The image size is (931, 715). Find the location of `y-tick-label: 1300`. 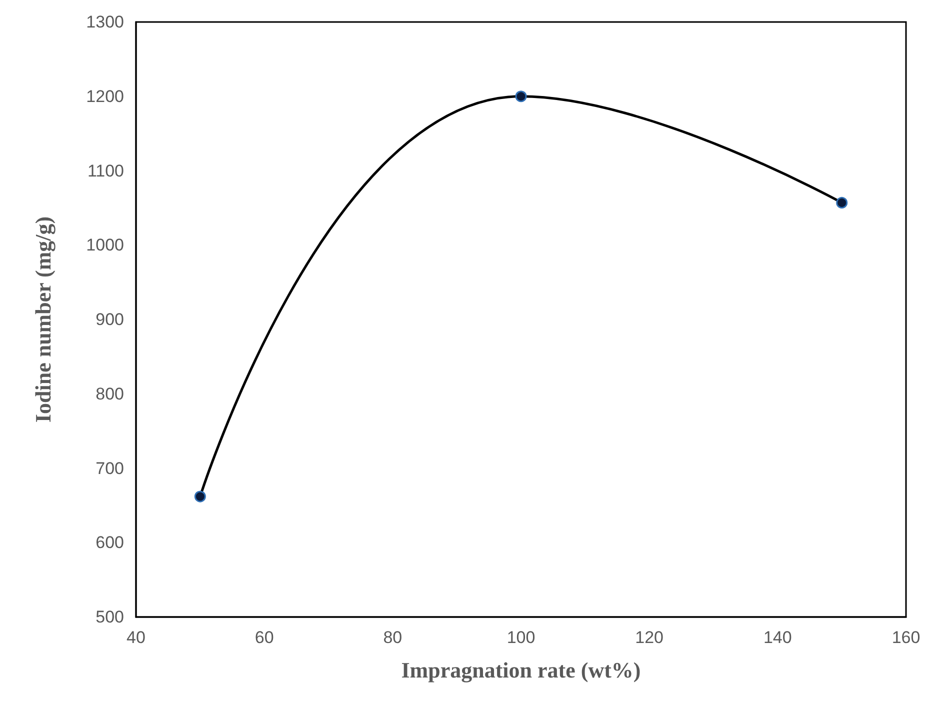

y-tick-label: 1300 is located at coordinates (105, 22).